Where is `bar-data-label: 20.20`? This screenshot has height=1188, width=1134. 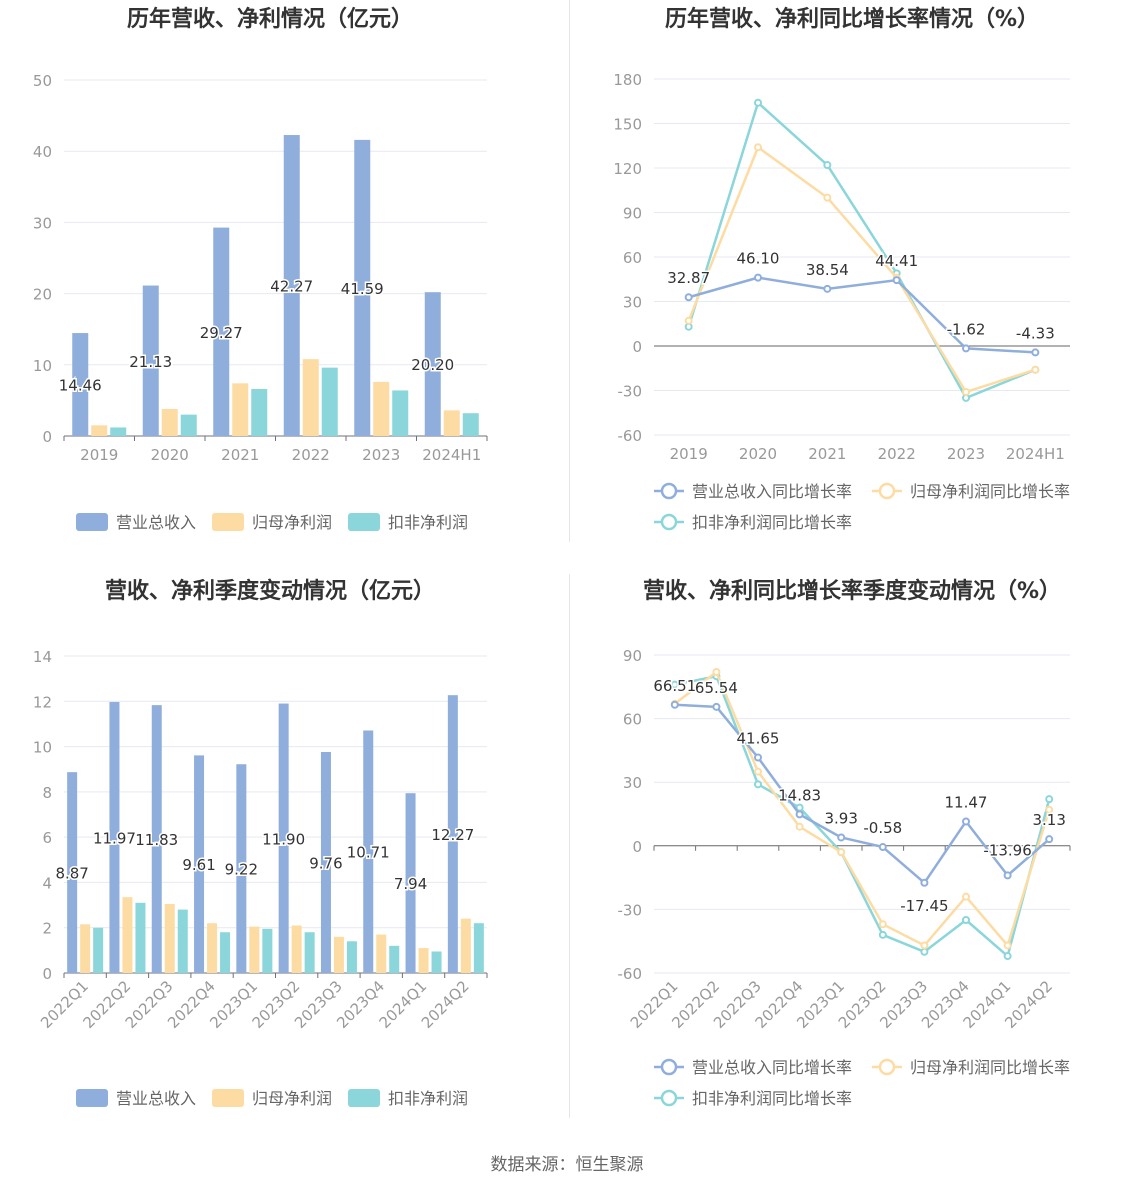 bar-data-label: 20.20 is located at coordinates (432, 365).